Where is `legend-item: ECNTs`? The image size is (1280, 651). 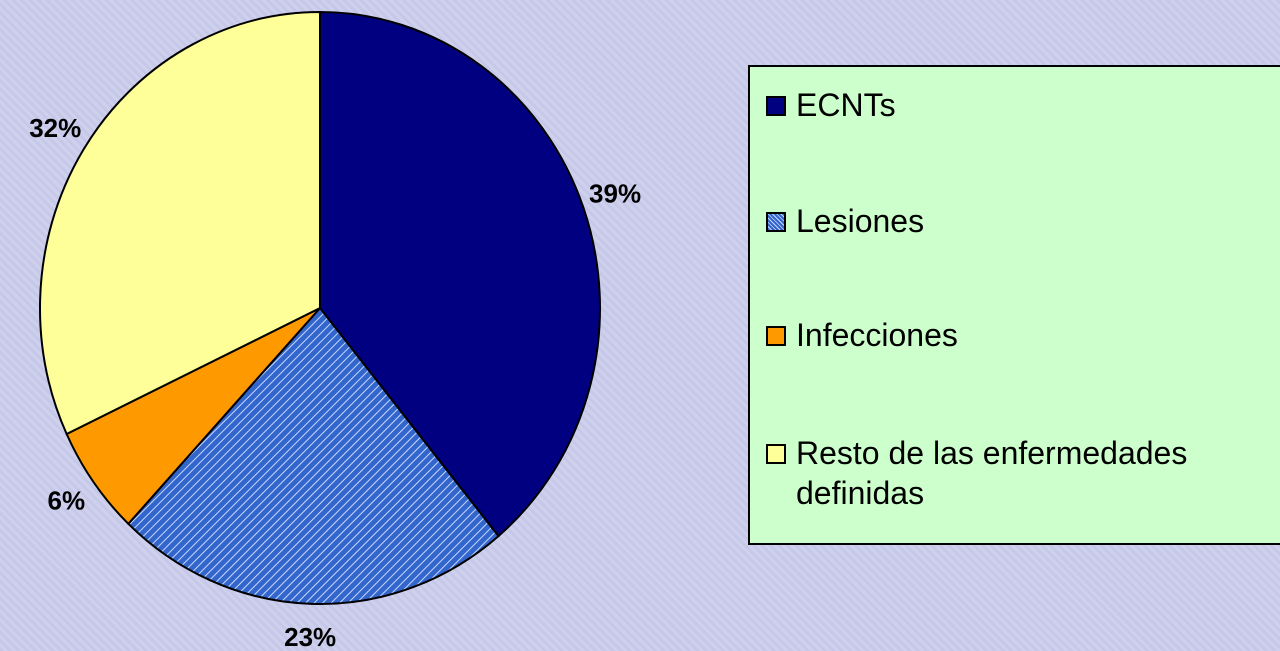 legend-item: ECNTs is located at coordinates (1016, 105).